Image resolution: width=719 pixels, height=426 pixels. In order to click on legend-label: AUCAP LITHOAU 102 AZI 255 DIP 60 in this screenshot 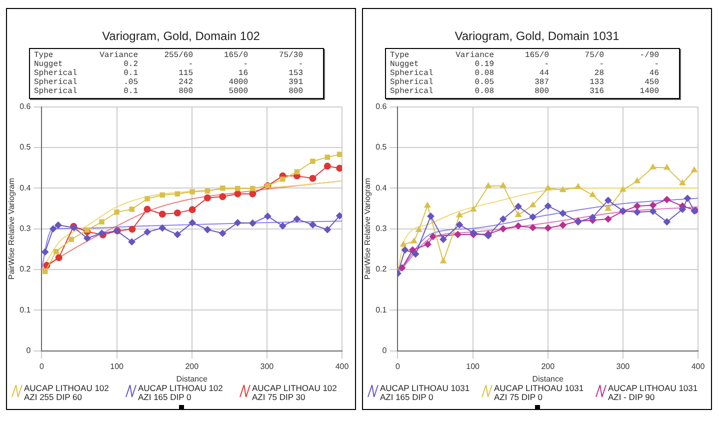, I will do `click(67, 392)`.